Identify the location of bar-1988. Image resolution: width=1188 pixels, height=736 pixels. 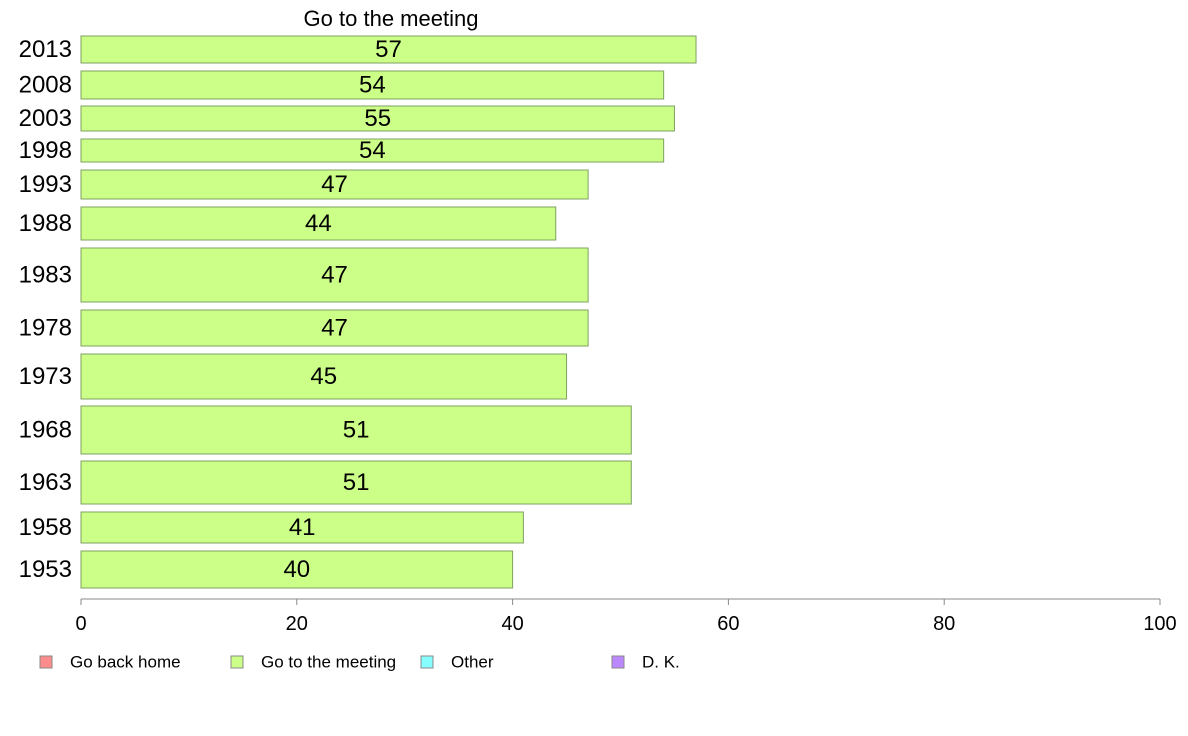
(318, 223).